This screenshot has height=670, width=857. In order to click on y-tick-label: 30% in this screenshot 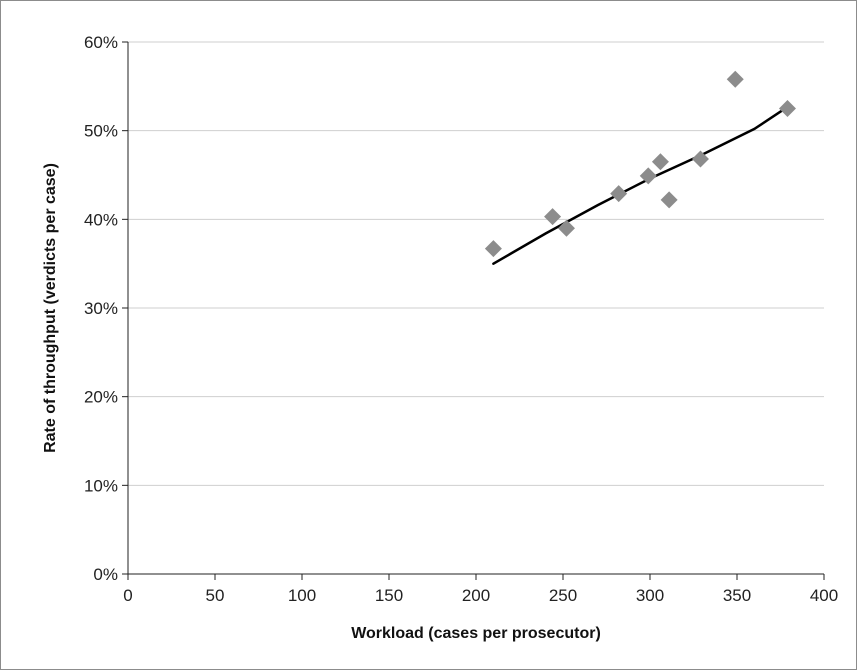, I will do `click(101, 308)`.